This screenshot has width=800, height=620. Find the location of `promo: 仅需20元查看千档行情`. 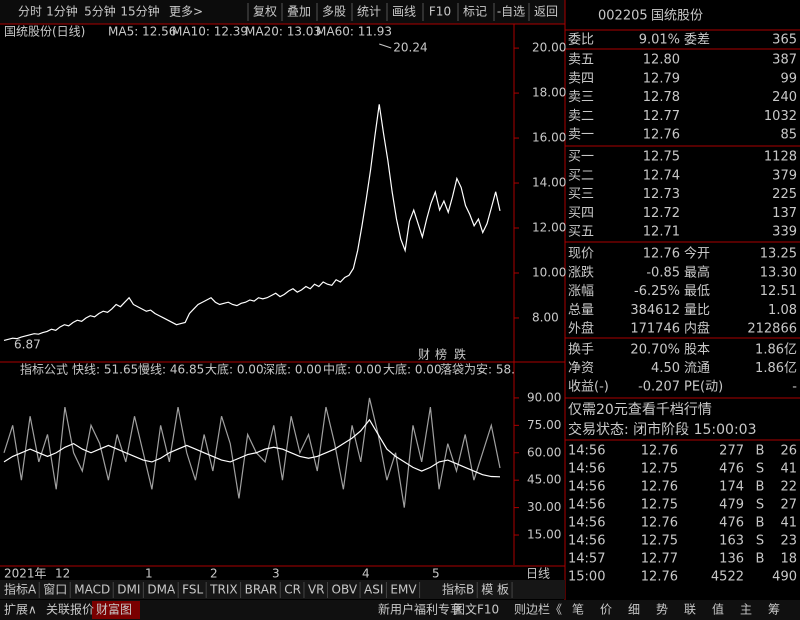

promo: 仅需20元查看千档行情 is located at coordinates (640, 410).